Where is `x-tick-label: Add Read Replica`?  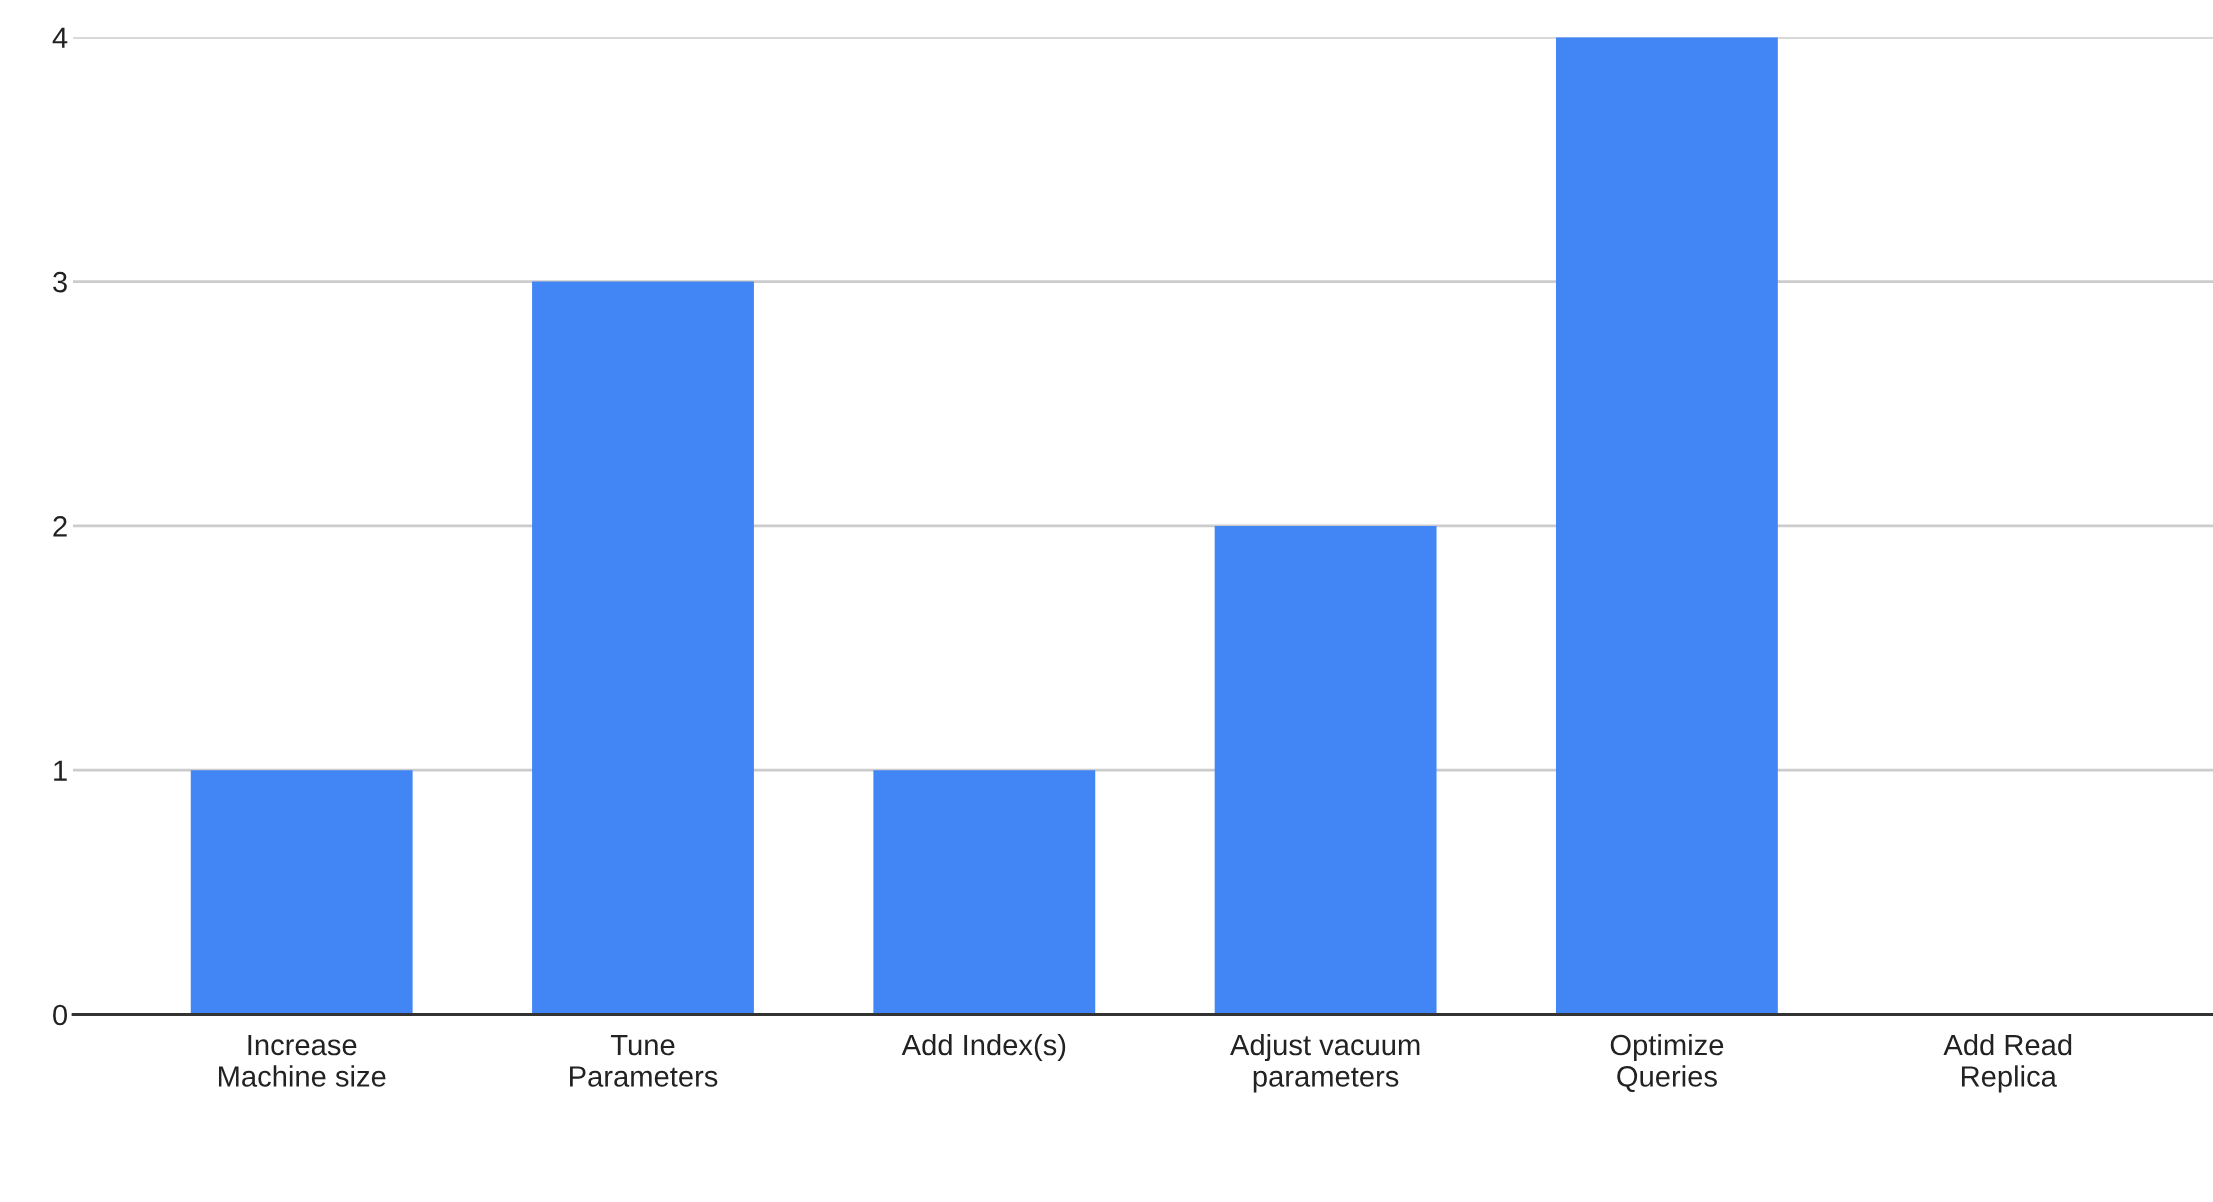
x-tick-label: Add Read Replica is located at coordinates (2007, 1063).